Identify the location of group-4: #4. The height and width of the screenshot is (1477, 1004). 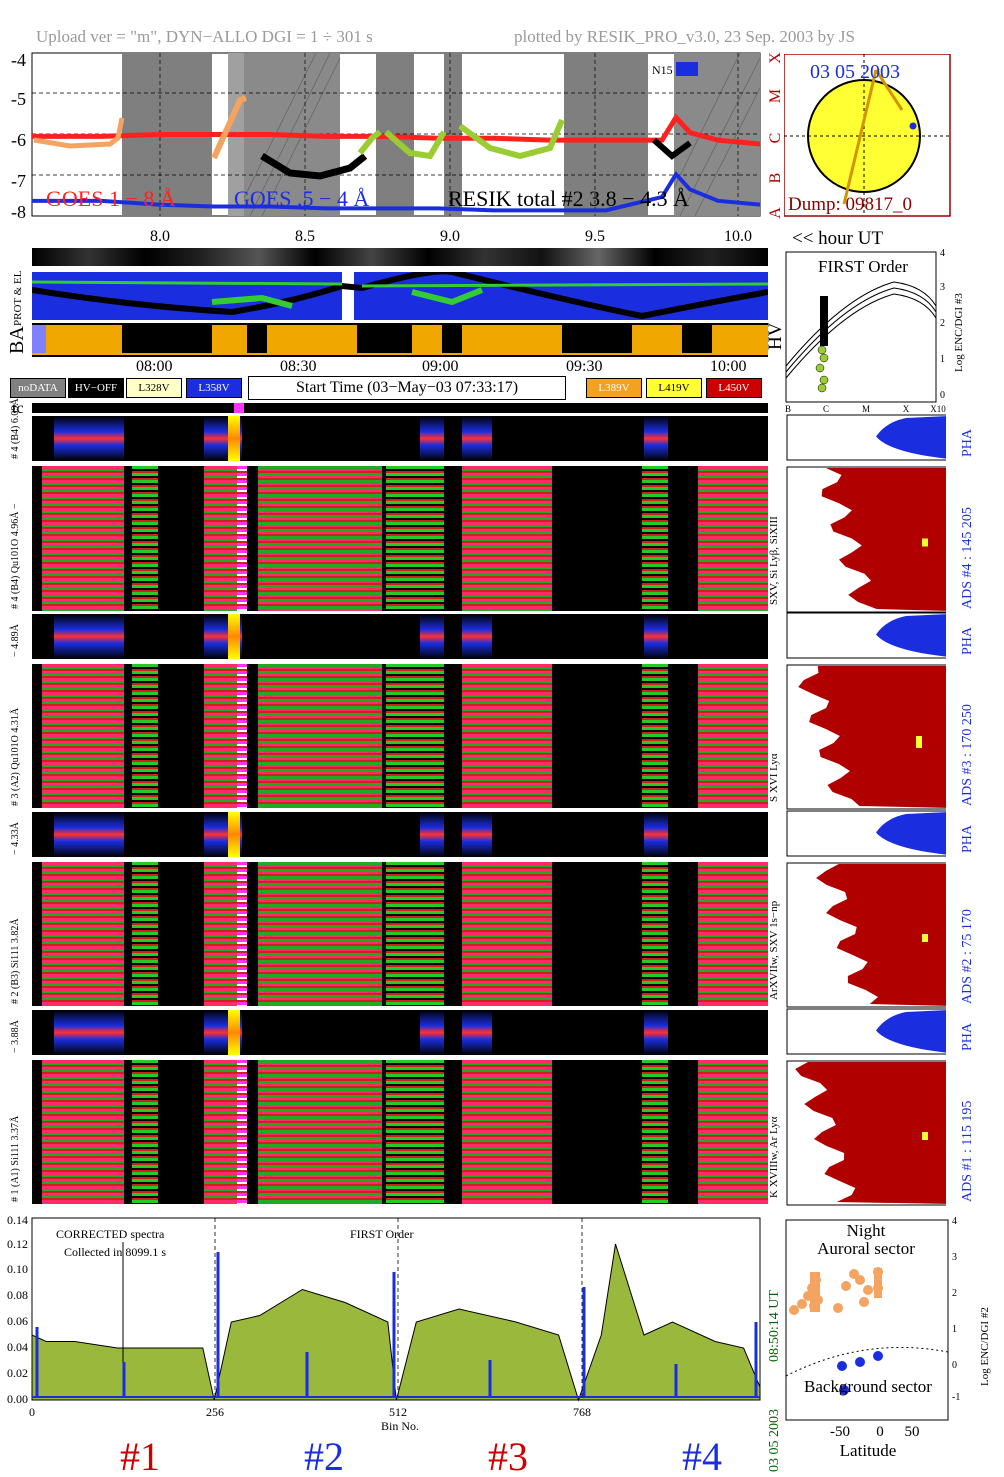
(702, 1455).